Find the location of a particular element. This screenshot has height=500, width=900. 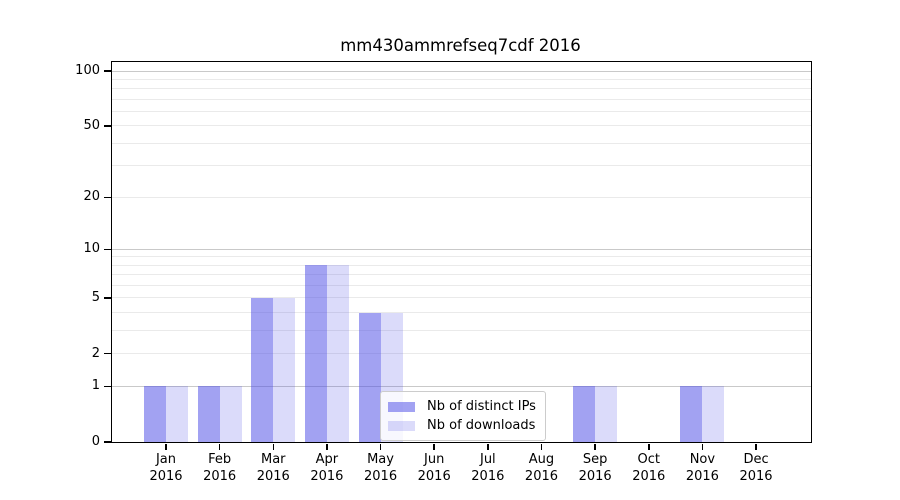

x-tick-label: Sep 2016 is located at coordinates (595, 468).